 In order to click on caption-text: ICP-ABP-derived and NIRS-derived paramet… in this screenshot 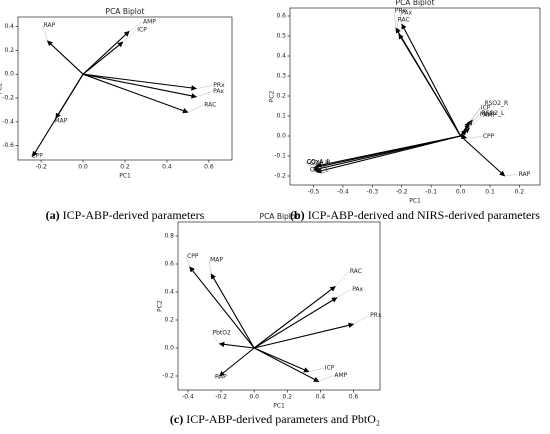, I will do `click(424, 215)`.